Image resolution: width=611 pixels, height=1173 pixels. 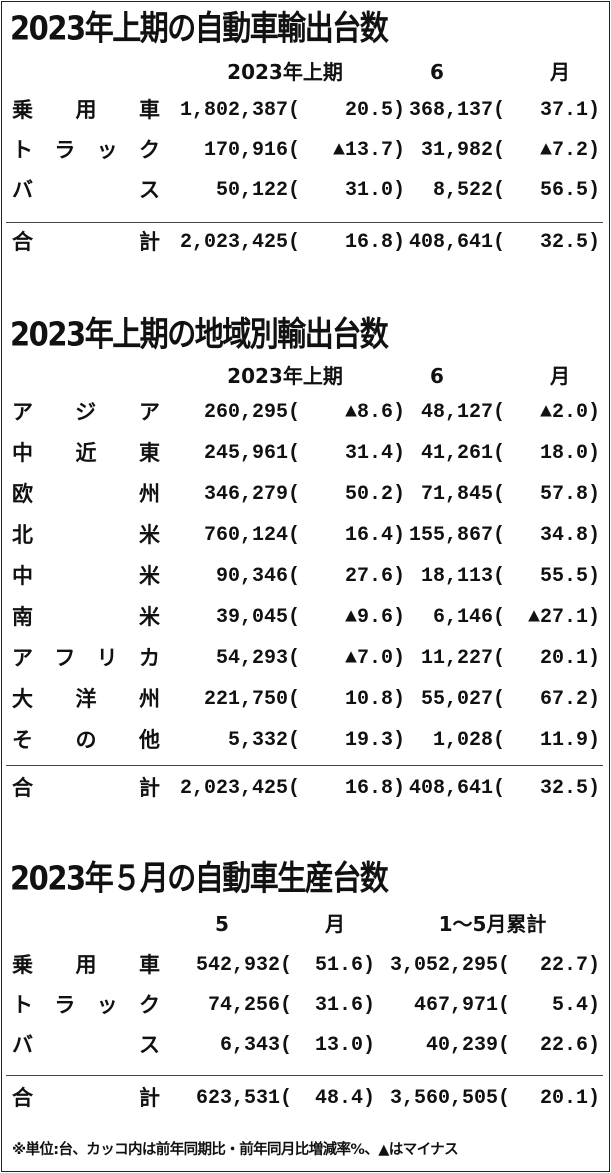 What do you see at coordinates (374, 453) in the screenshot?
I see `rate: 31.4)` at bounding box center [374, 453].